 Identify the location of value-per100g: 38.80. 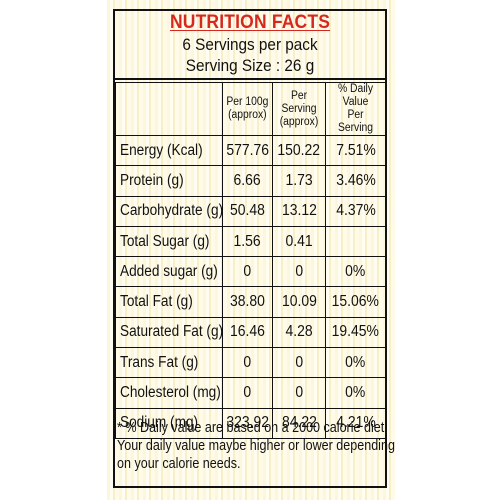
(247, 302).